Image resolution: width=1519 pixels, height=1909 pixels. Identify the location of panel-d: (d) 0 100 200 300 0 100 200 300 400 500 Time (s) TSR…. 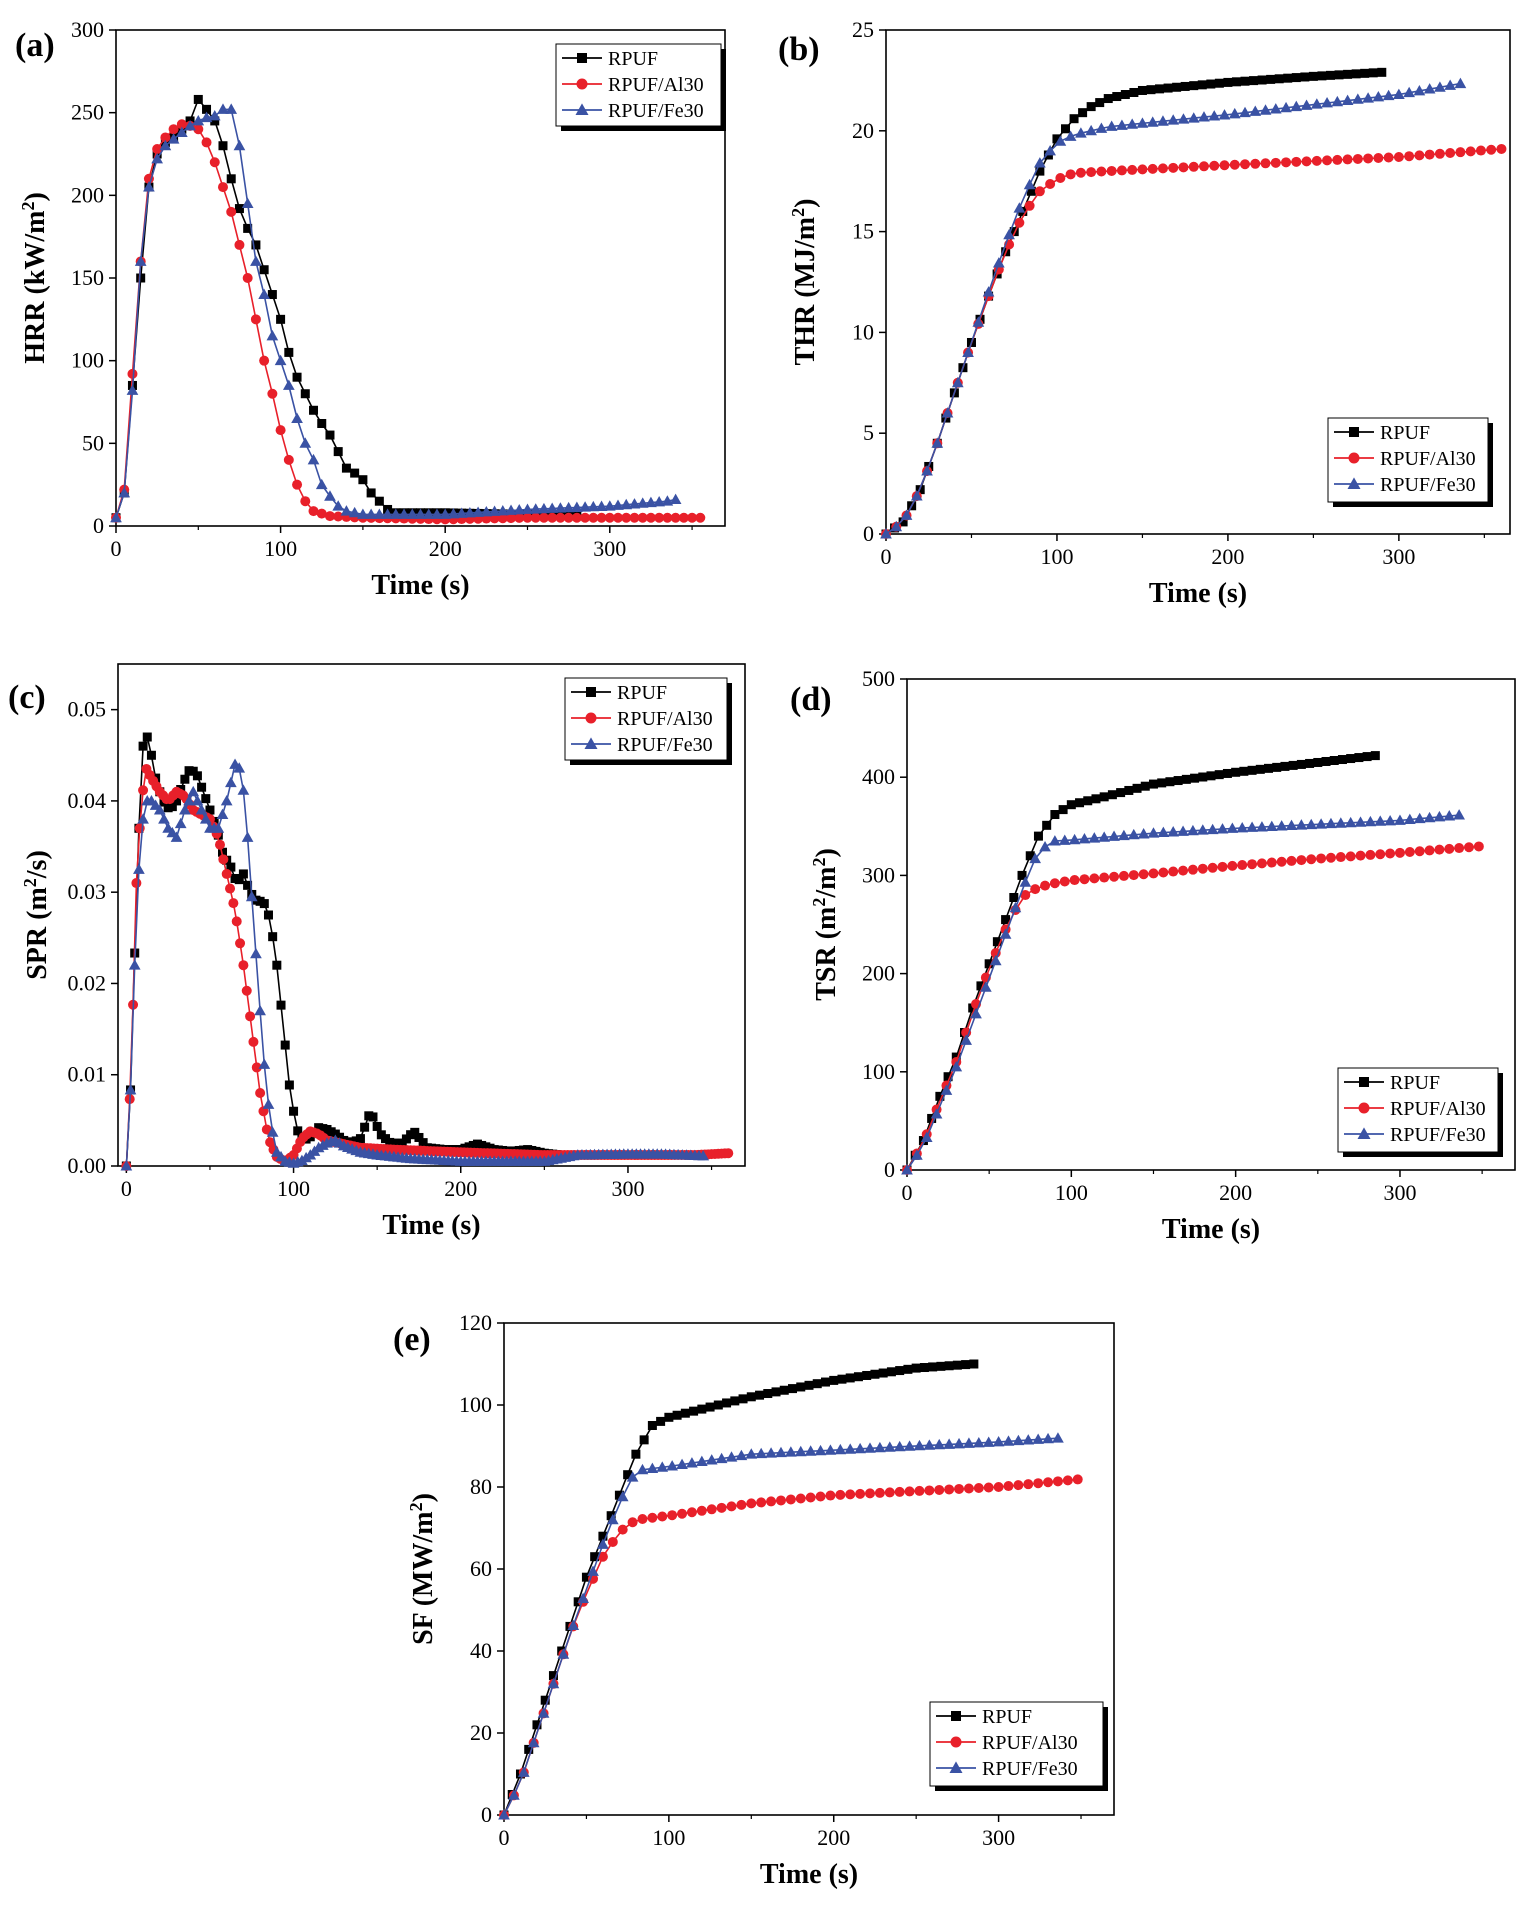
(1153, 955).